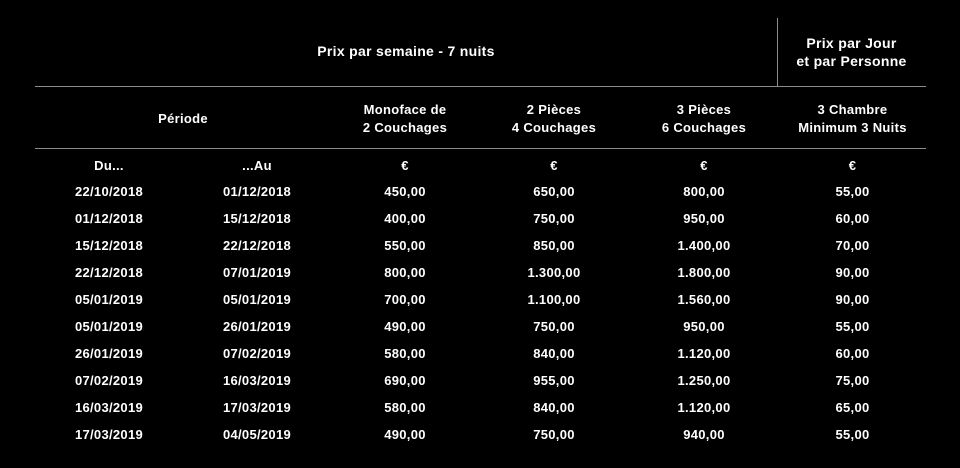 Image resolution: width=960 pixels, height=468 pixels. What do you see at coordinates (109, 191) in the screenshot?
I see `table-cell-date-from: 22/10/2018` at bounding box center [109, 191].